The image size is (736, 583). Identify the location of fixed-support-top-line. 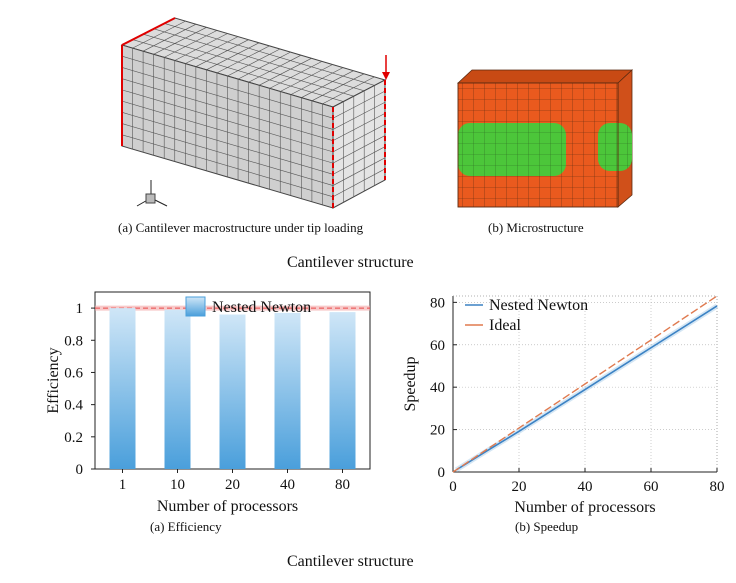
(148, 31).